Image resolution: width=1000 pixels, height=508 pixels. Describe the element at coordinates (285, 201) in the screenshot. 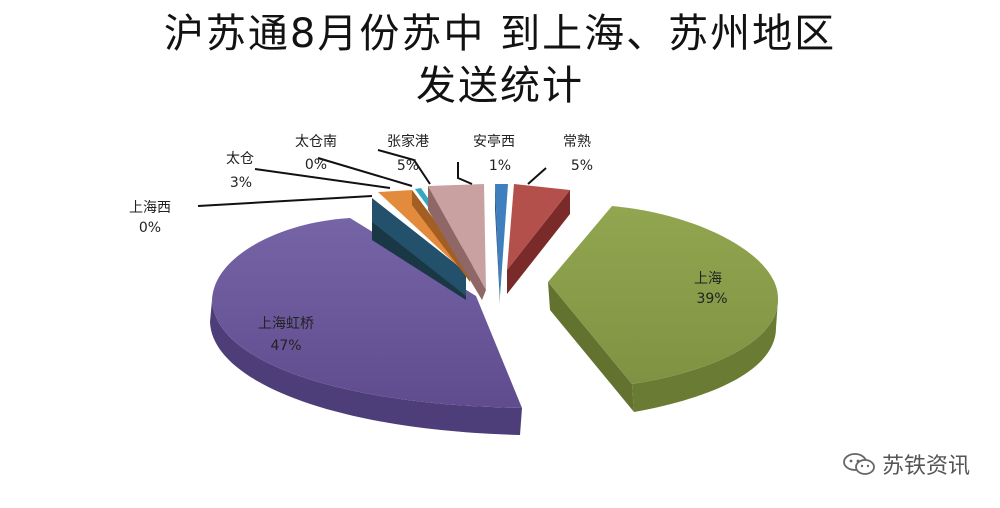

I see `leader-line-shanghai-xi` at that location.